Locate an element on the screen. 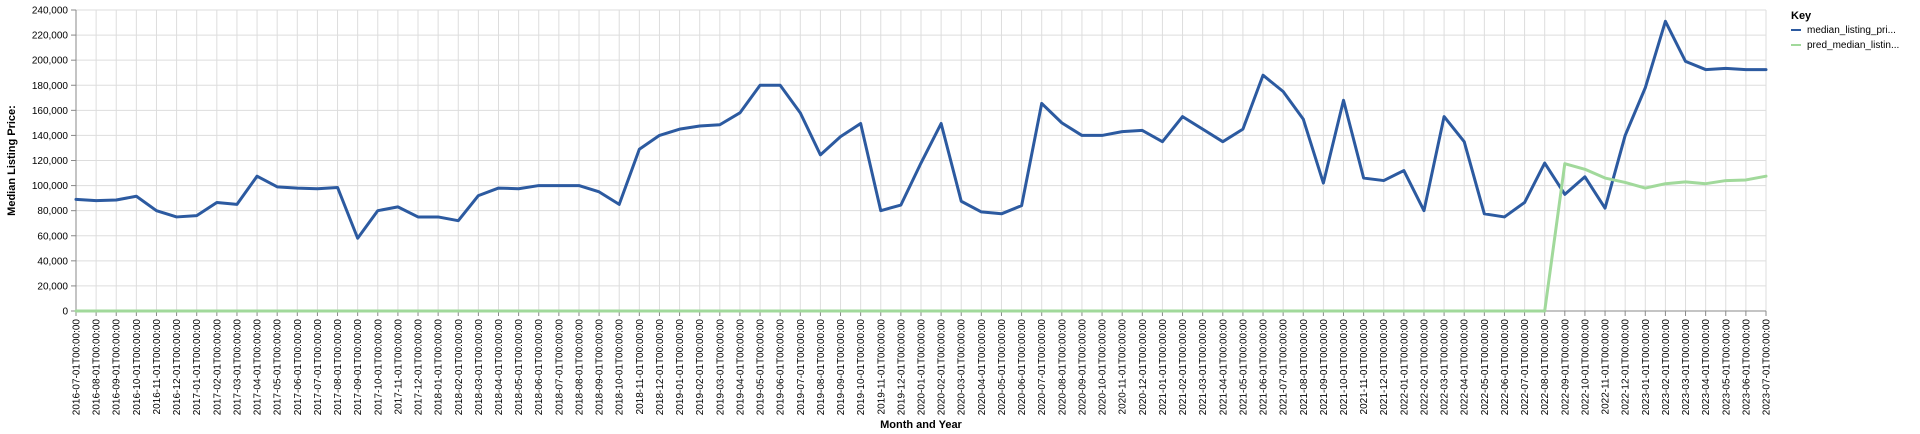  legend-title: Key is located at coordinates (1801, 16).